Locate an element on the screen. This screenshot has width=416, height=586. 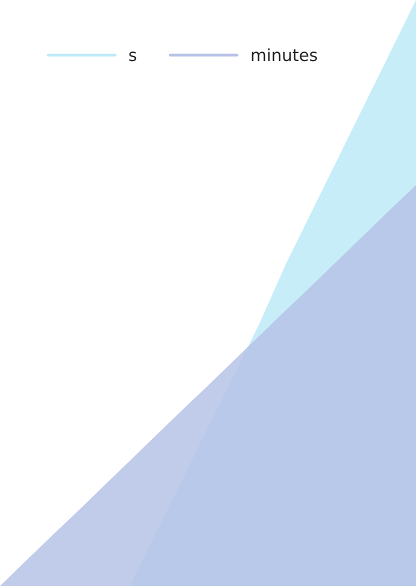
legend-label: s is located at coordinates (132, 57).